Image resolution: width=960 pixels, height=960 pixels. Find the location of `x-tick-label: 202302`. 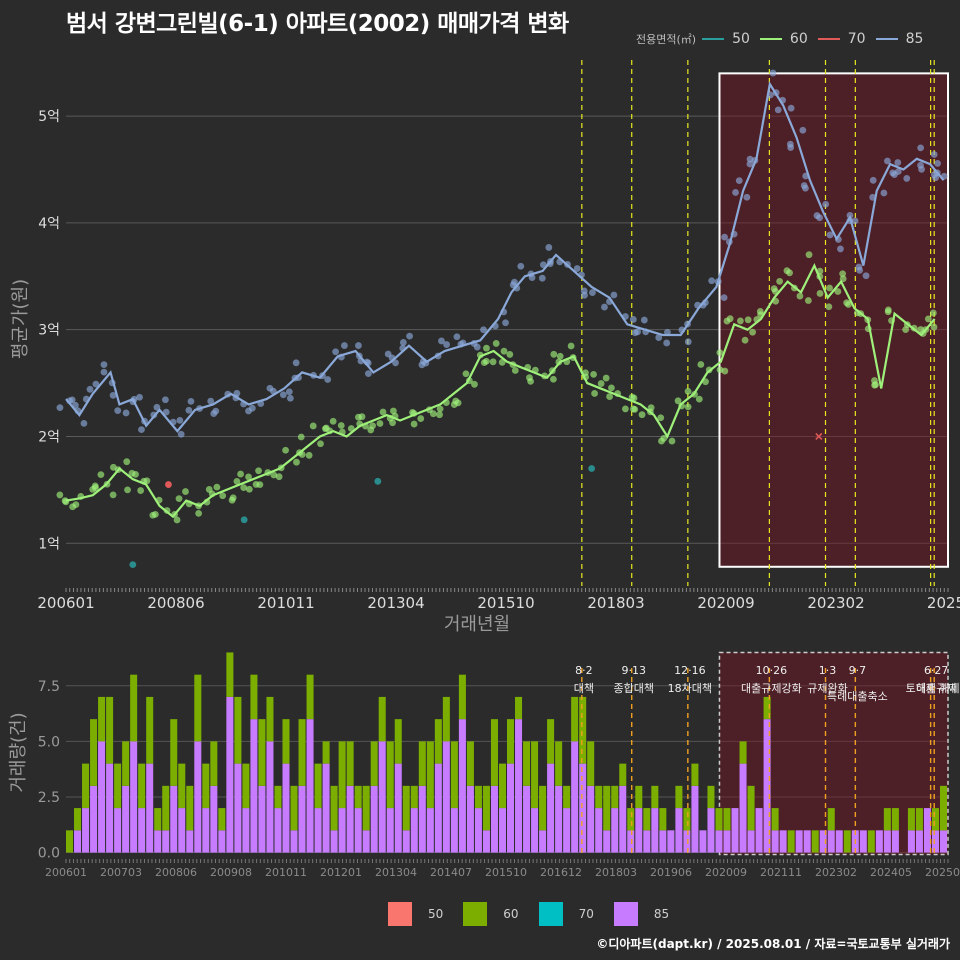

x-tick-label: 202302 is located at coordinates (835, 603).